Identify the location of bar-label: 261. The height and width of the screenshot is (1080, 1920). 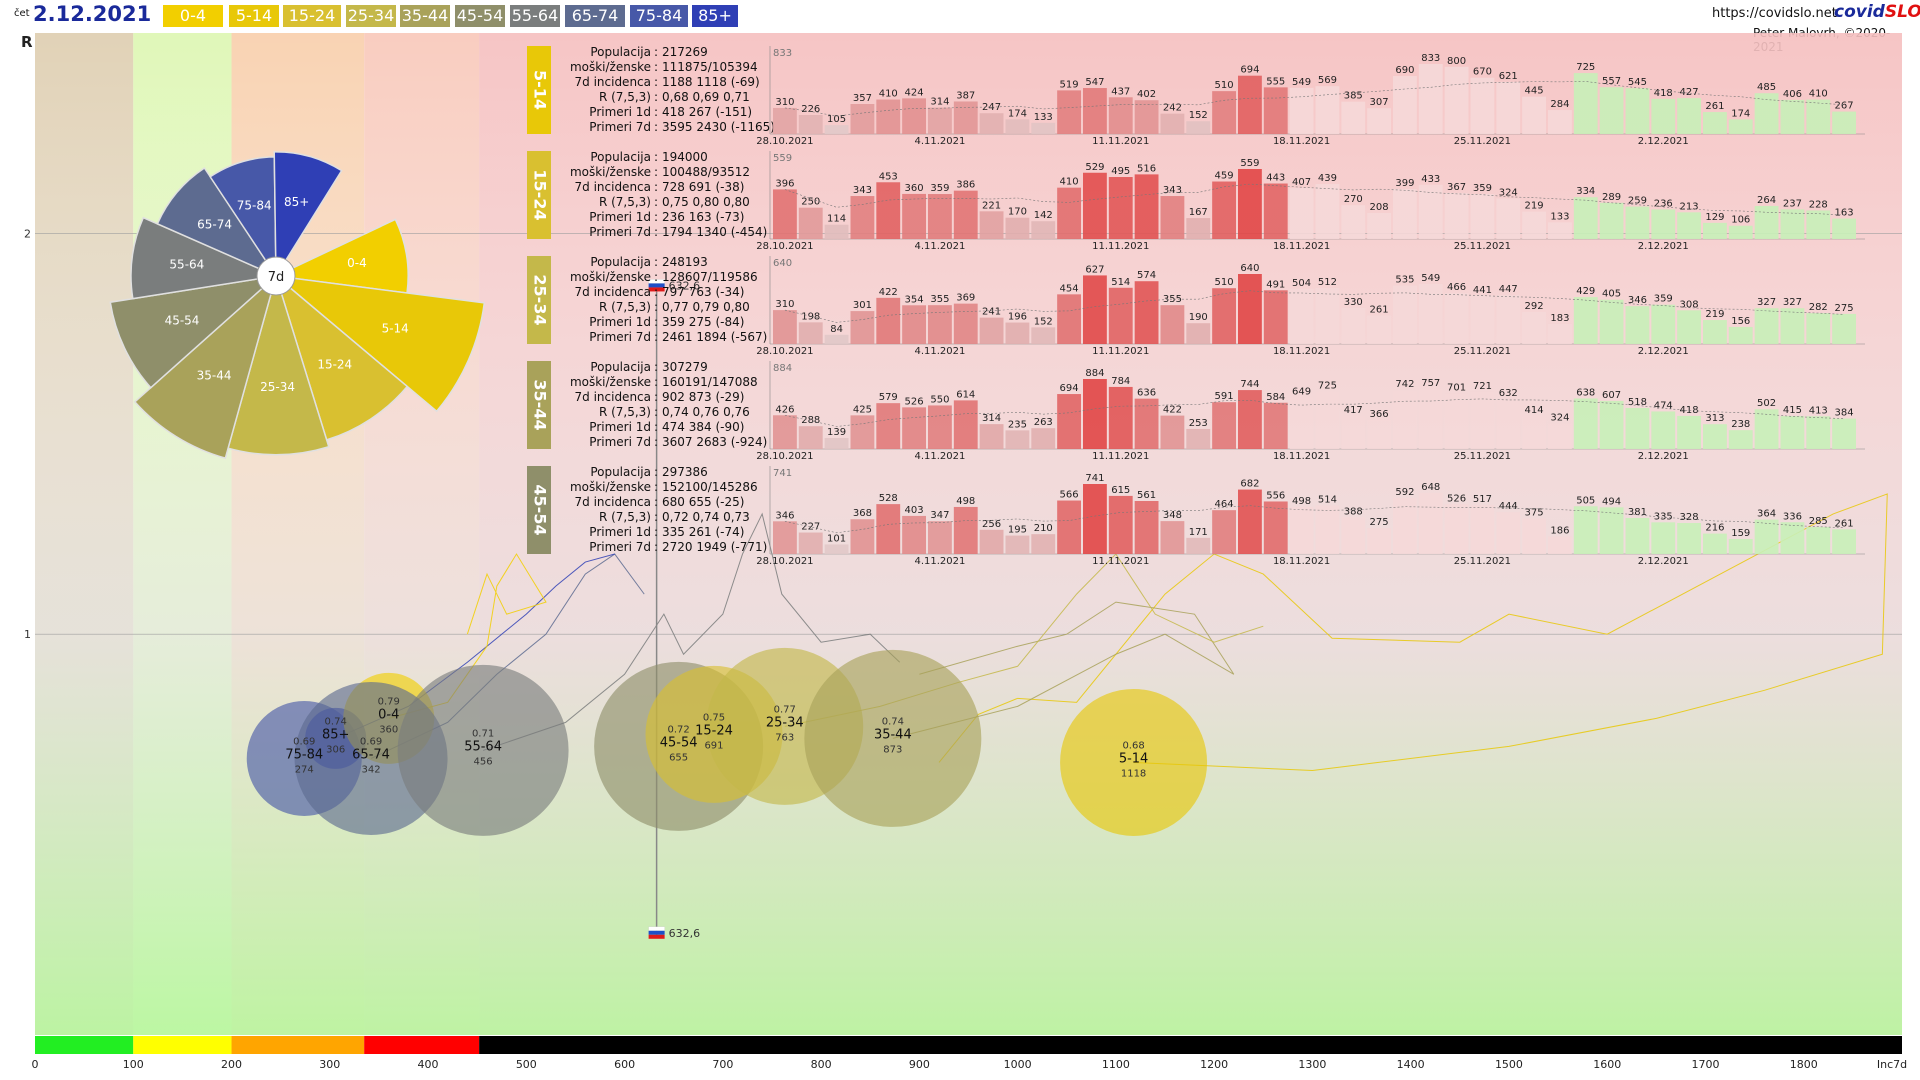
(1714, 106).